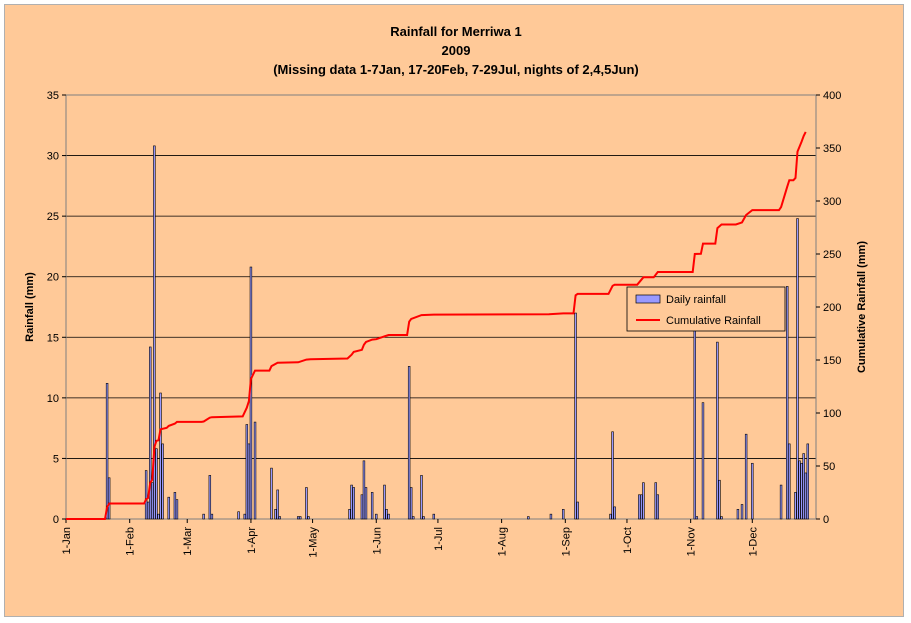  I want to click on x-tick-label: 1-Mar, so click(188, 541).